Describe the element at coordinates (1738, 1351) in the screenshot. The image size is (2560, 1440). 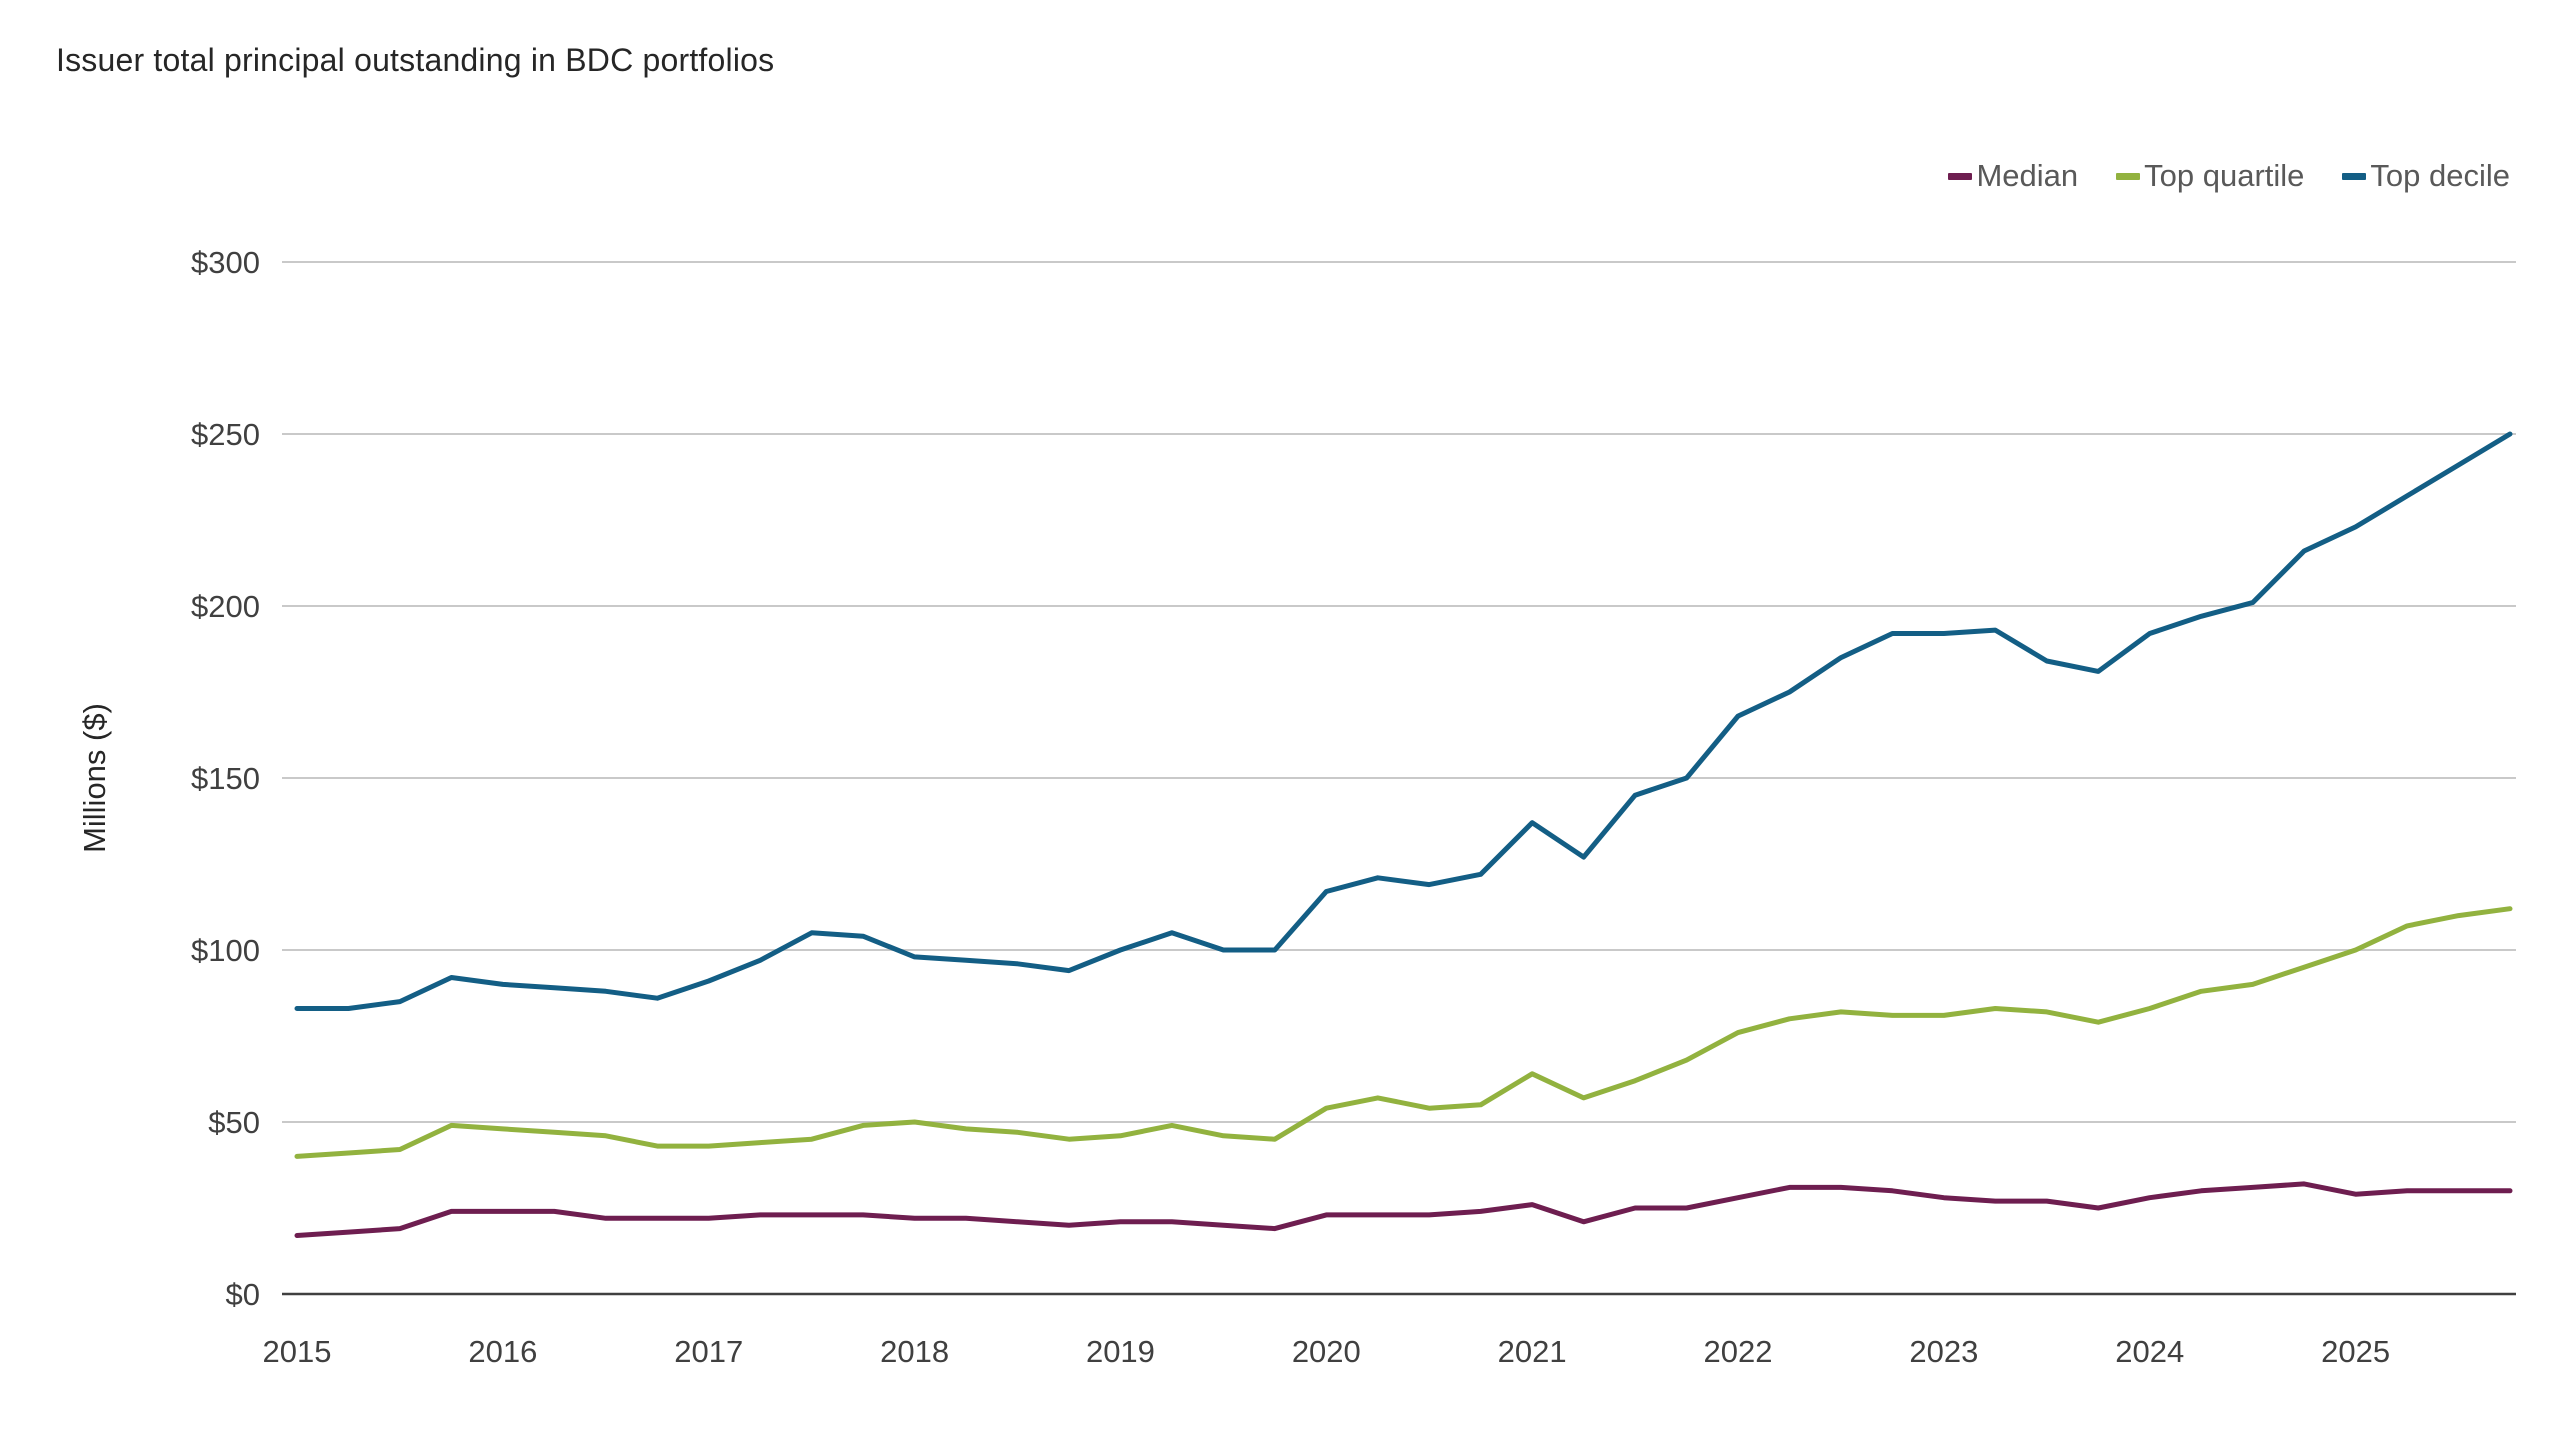
I see `x-tick-label: 2022` at that location.